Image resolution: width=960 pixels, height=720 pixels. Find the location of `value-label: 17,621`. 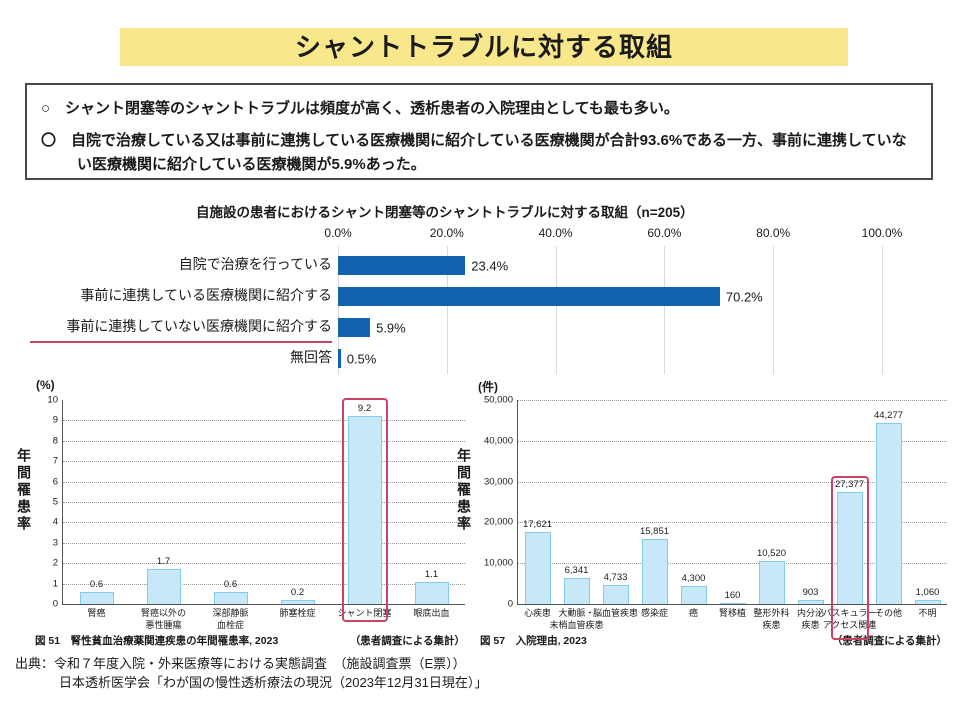

value-label: 17,621 is located at coordinates (537, 525).